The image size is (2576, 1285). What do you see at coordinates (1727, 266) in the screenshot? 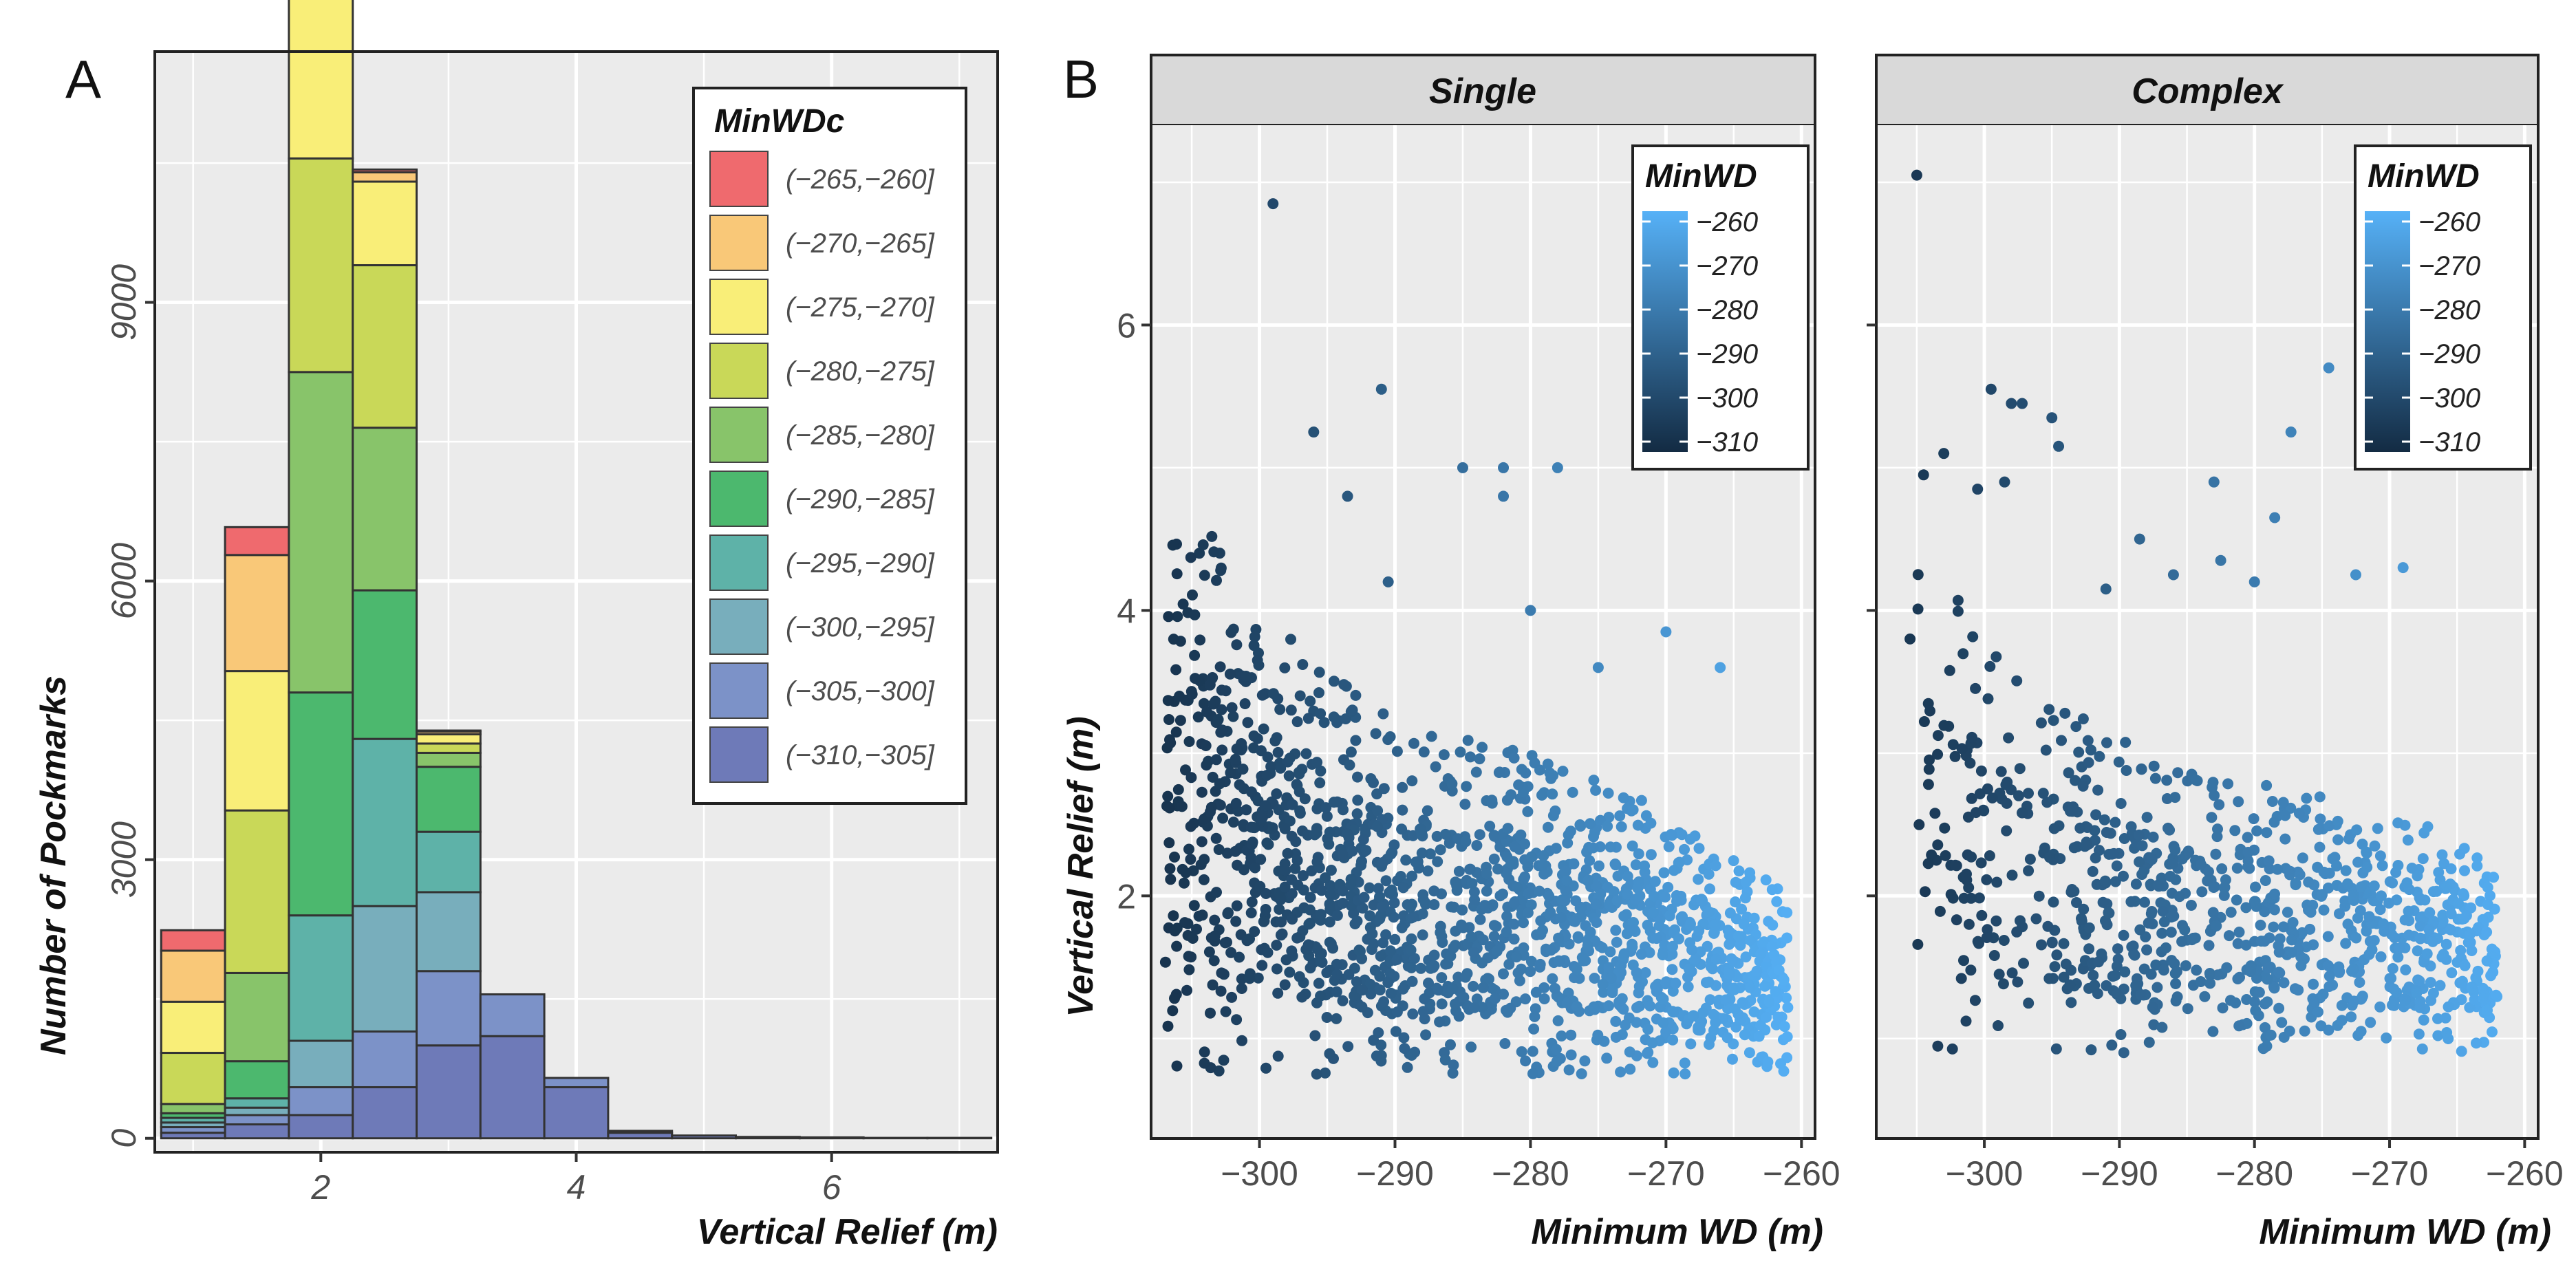
I see `colorbar-label: −270` at bounding box center [1727, 266].